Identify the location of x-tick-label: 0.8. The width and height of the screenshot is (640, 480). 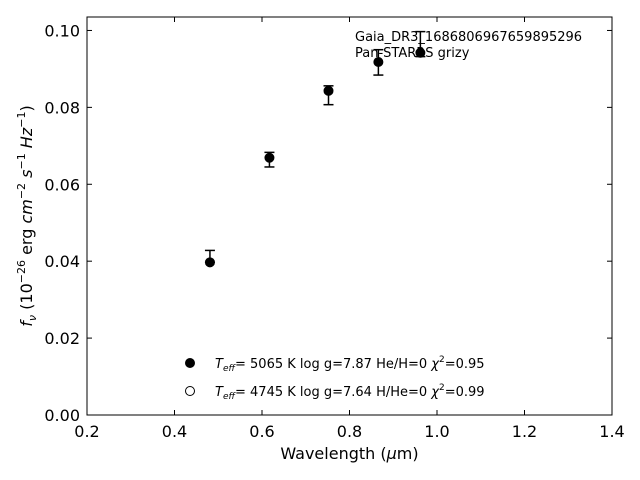
(349, 431).